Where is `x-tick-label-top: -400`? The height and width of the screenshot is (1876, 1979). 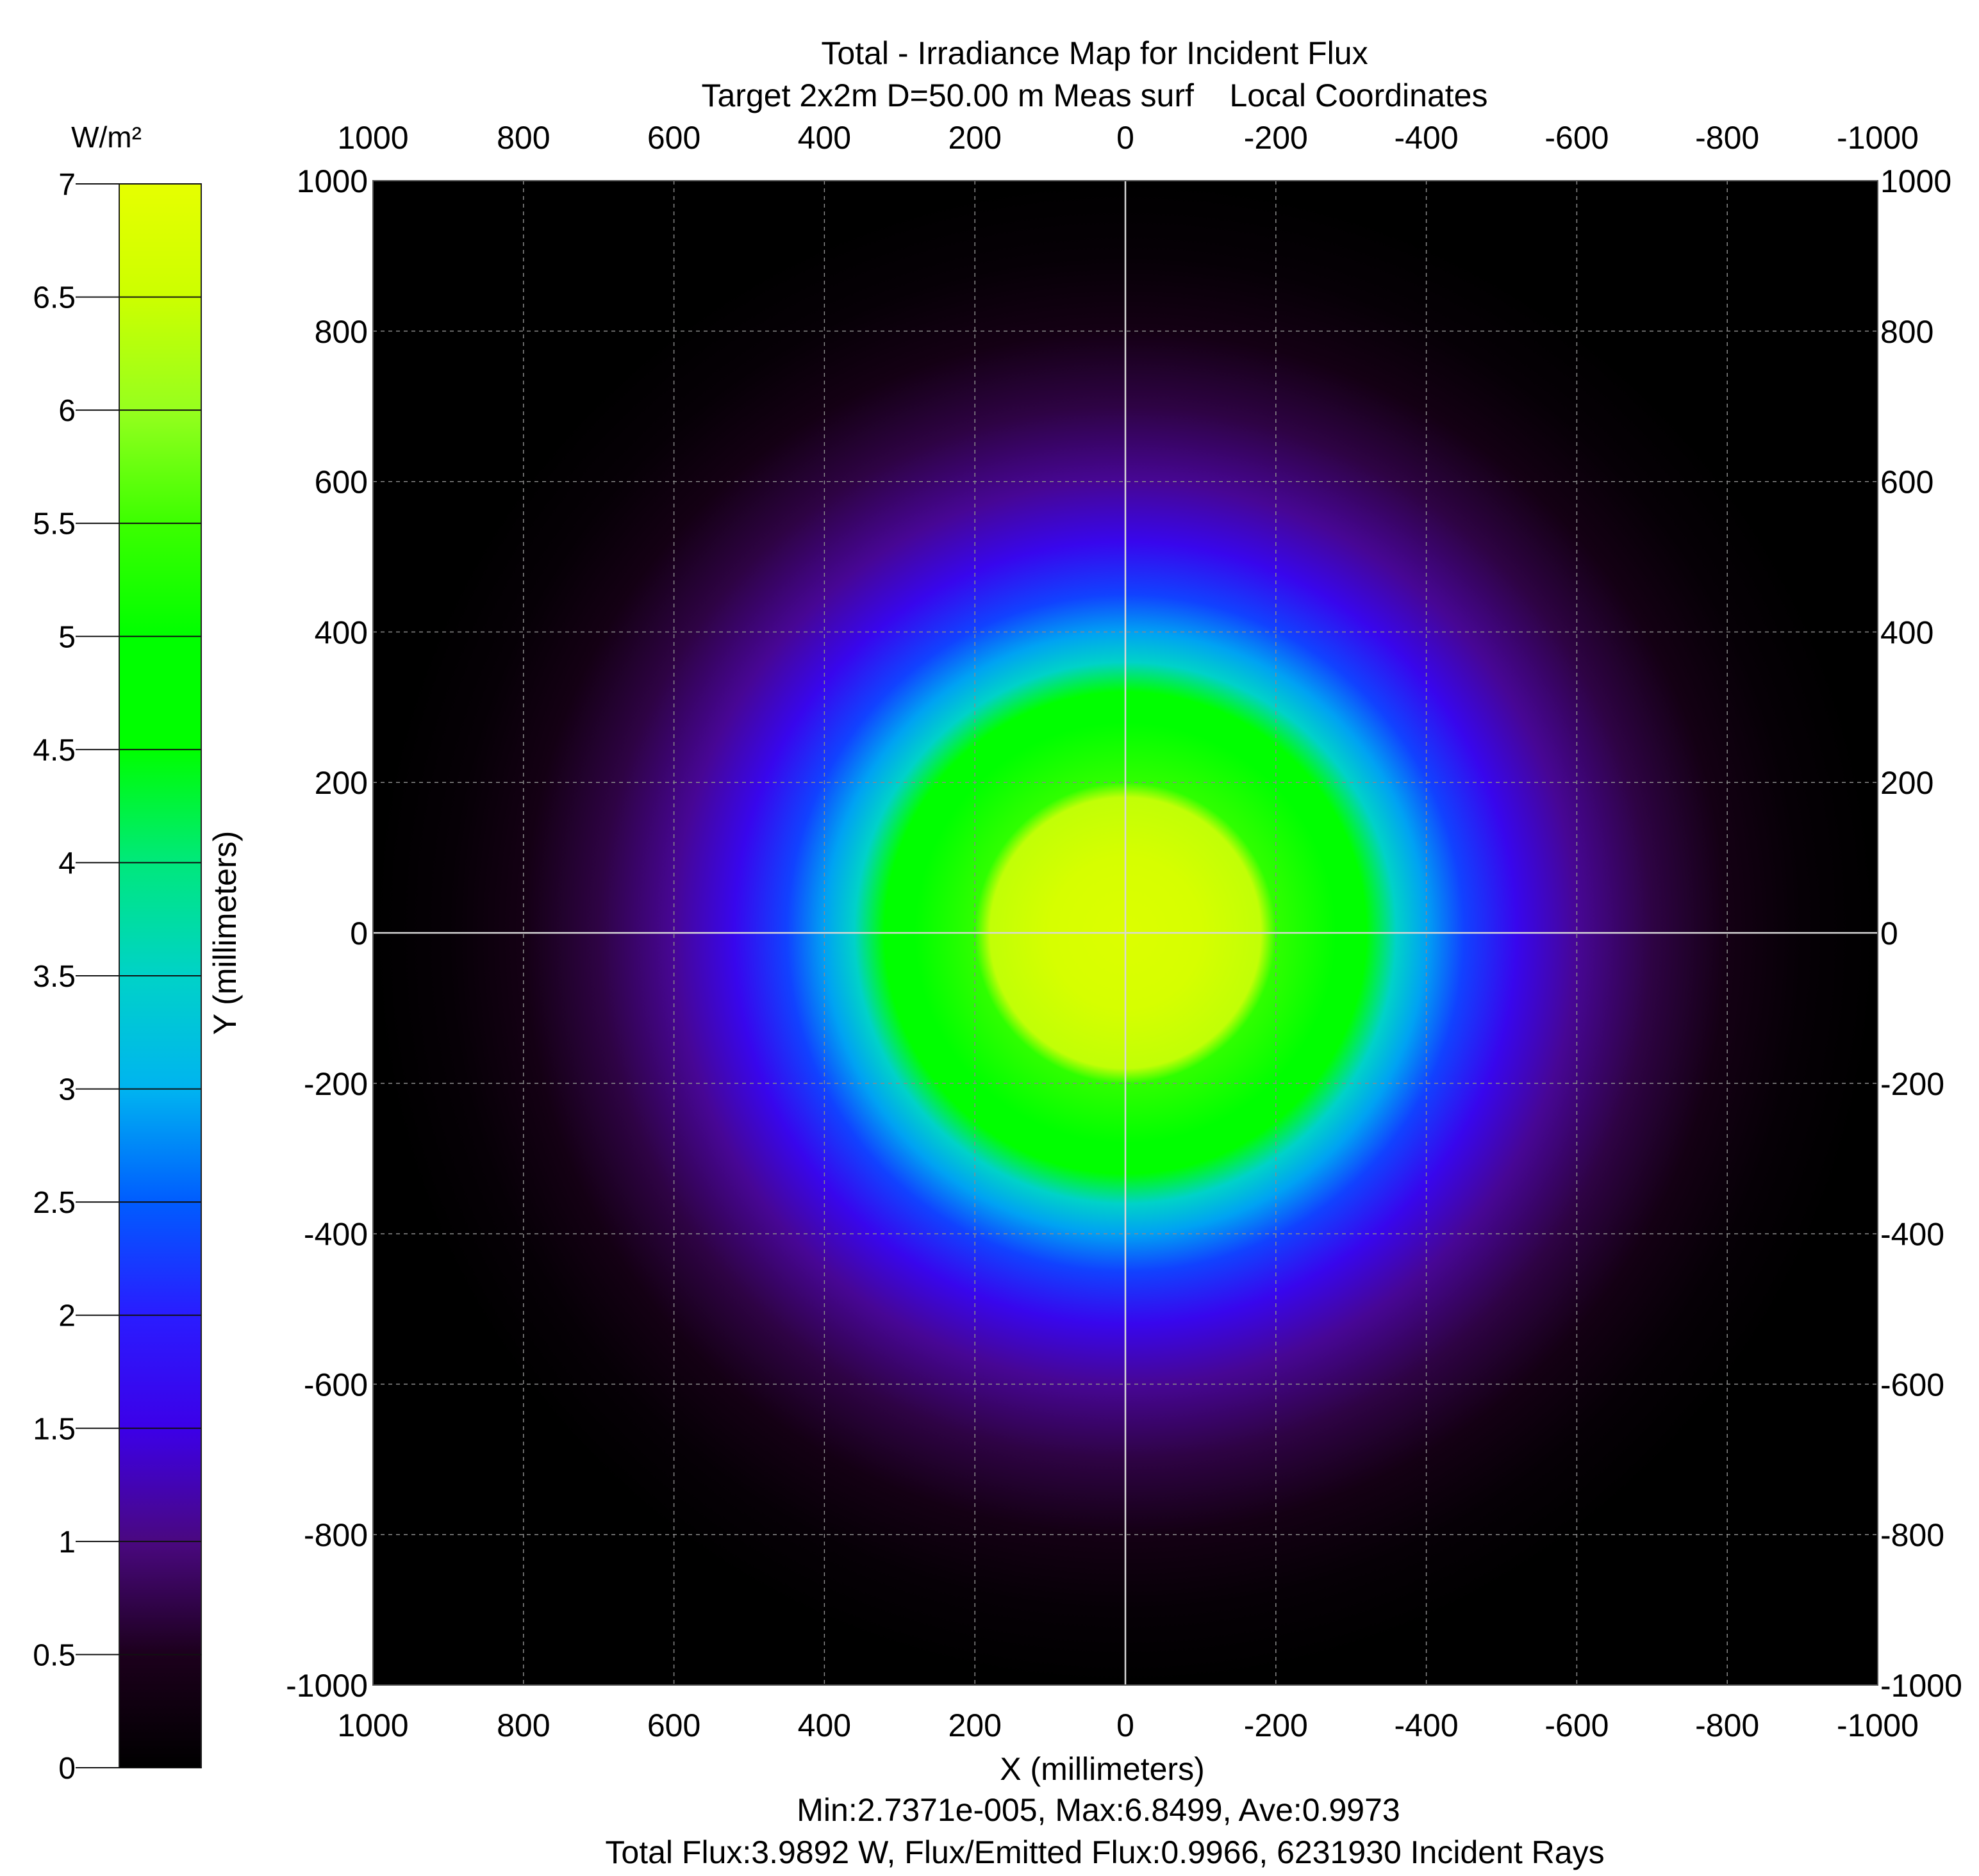
x-tick-label-top: -400 is located at coordinates (1427, 138).